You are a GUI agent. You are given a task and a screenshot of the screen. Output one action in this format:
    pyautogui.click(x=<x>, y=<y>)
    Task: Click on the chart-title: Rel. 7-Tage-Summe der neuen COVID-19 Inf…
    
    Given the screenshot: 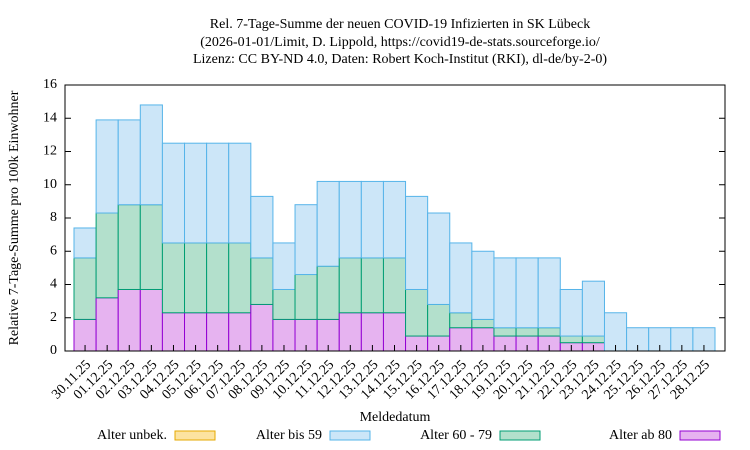 What is the action you would take?
    pyautogui.click(x=400, y=24)
    